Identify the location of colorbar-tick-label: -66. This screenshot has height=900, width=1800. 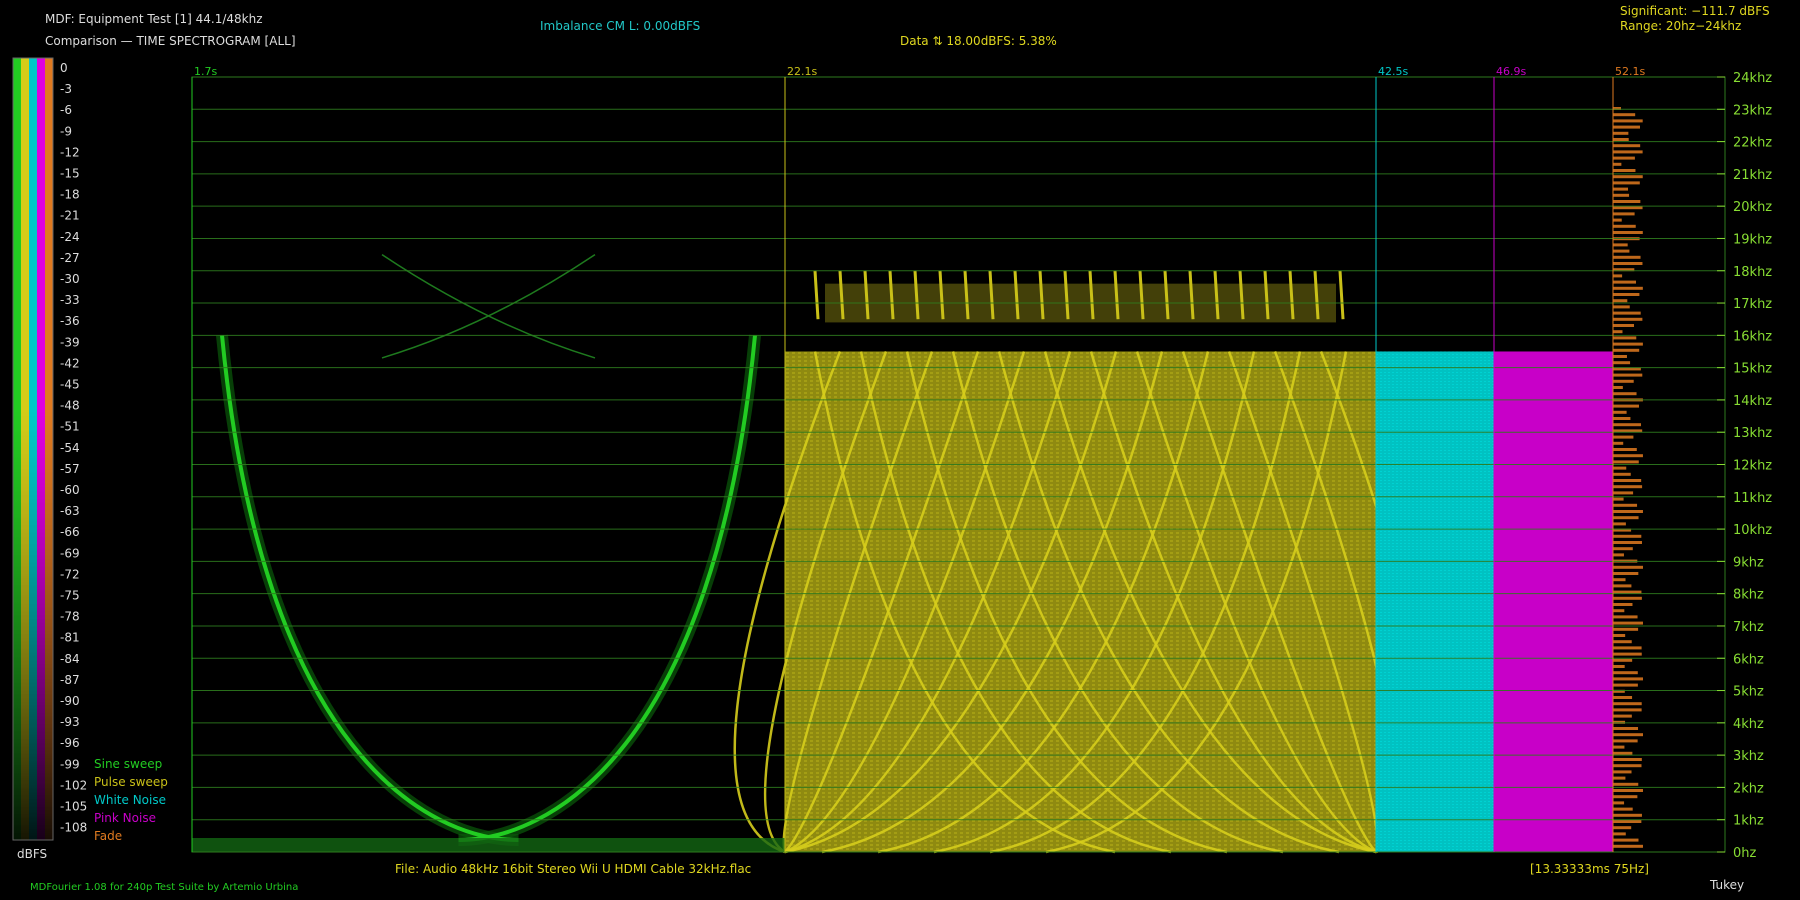
(70, 532).